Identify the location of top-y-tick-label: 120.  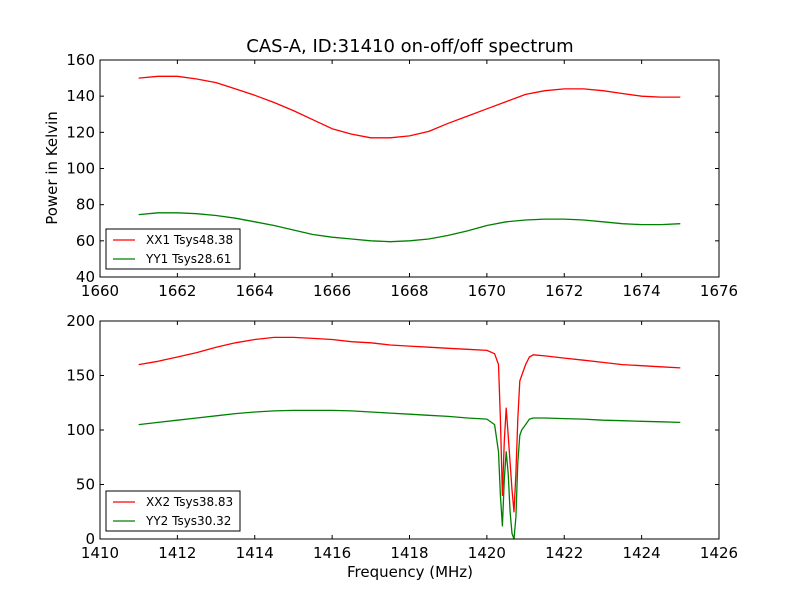
(80, 132).